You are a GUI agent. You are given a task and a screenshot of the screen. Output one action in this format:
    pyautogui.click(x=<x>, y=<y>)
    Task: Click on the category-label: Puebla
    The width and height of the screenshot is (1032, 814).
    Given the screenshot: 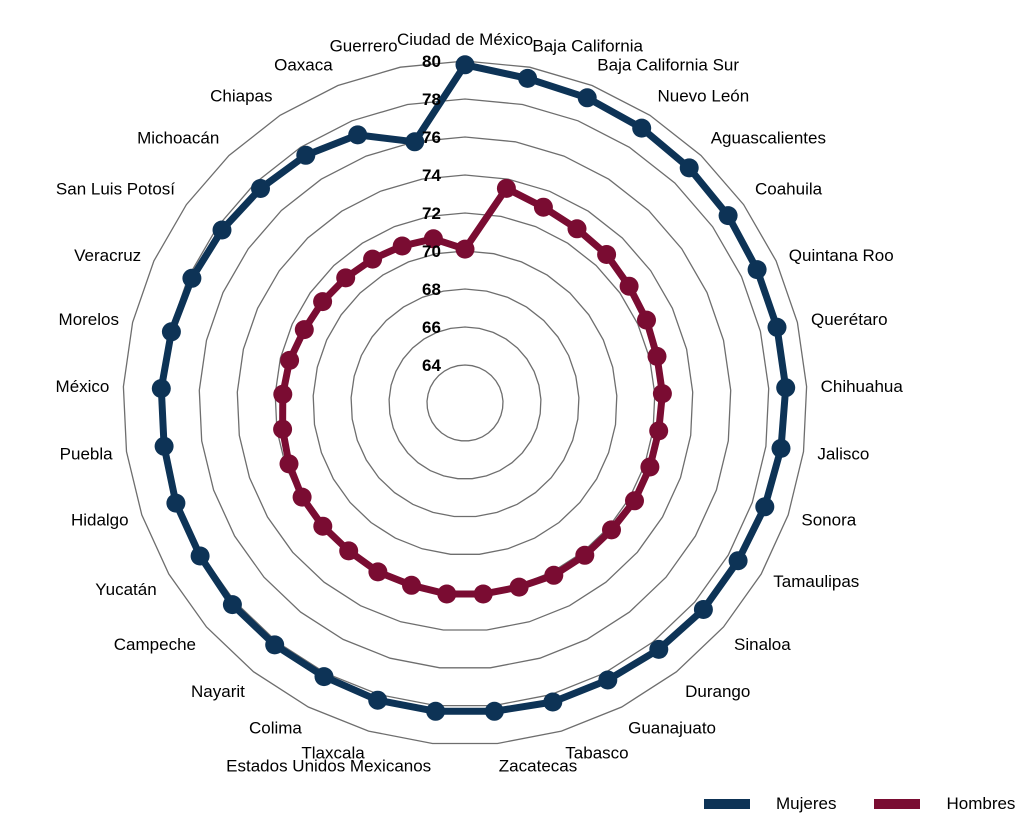 What is the action you would take?
    pyautogui.click(x=86, y=454)
    